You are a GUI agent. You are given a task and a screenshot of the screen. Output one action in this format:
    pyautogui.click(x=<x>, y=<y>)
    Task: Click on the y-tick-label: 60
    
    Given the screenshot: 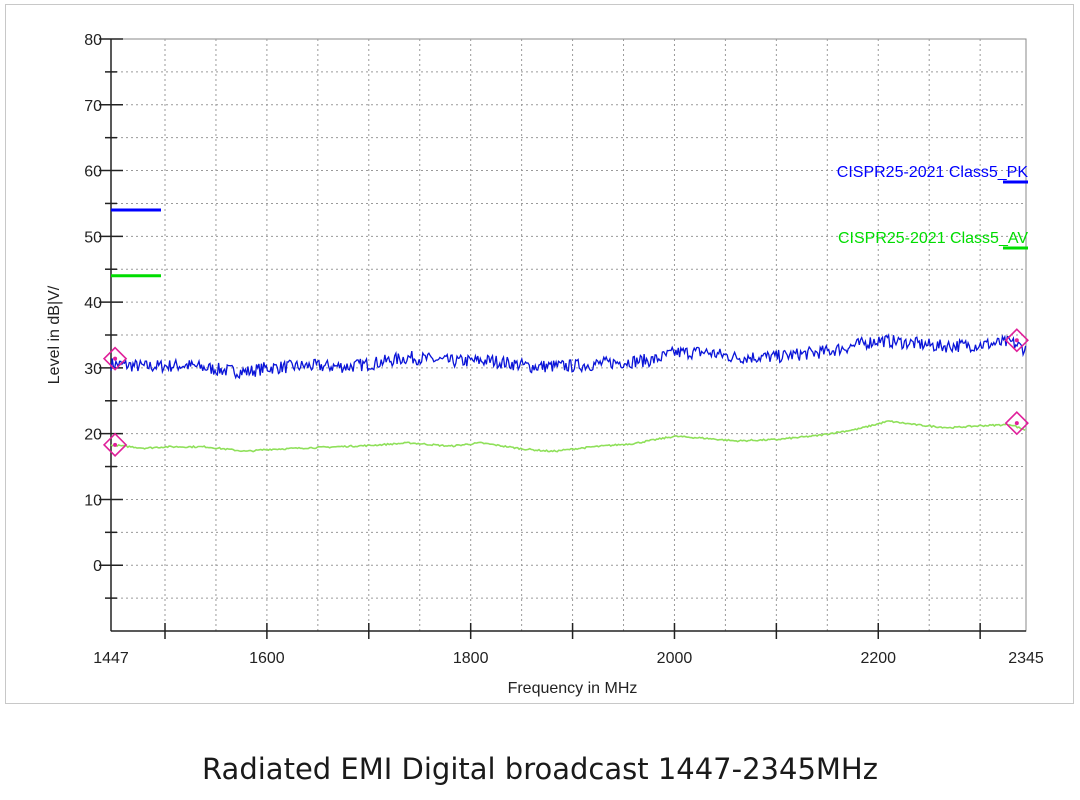 What is the action you would take?
    pyautogui.click(x=93, y=172)
    